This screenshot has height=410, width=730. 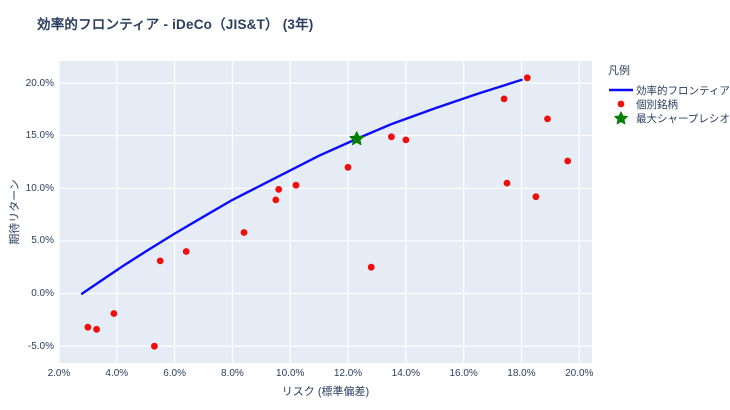 I want to click on legend-item-efficient-frontier: 効率的フロンティア, so click(x=668, y=90).